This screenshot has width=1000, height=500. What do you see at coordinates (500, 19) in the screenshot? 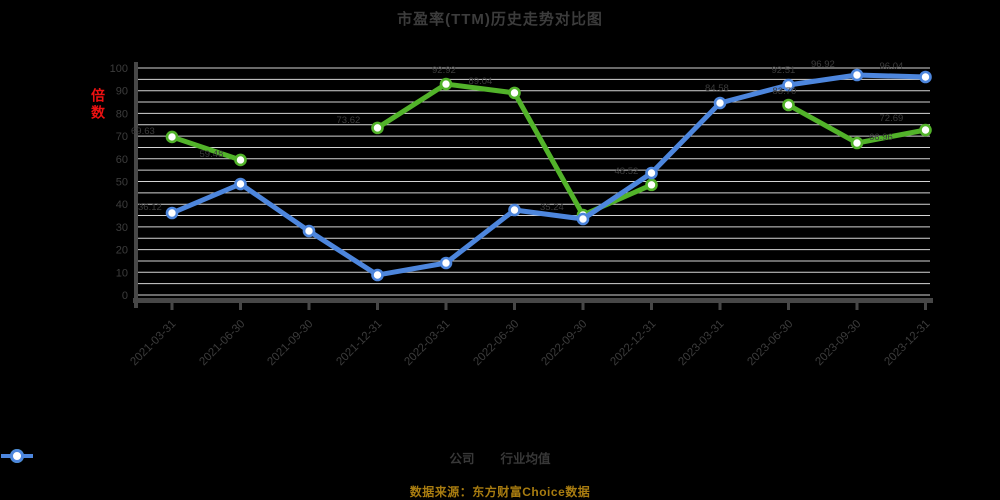
I see `chart-title: 市盈率(TTM)历史走势对比图` at bounding box center [500, 19].